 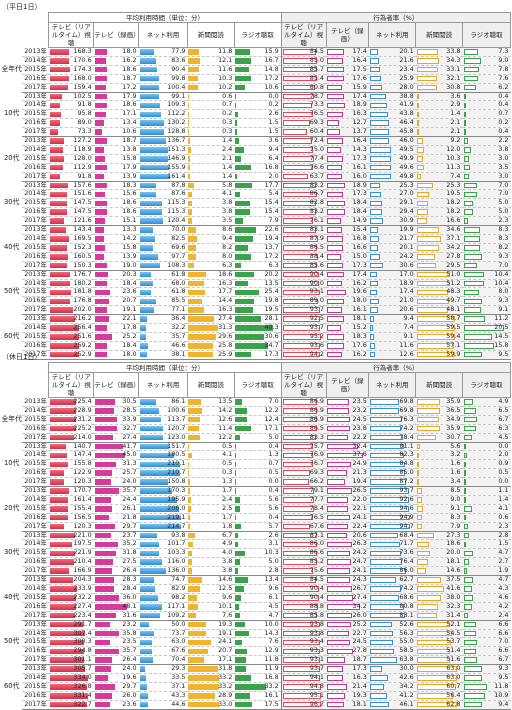 What do you see at coordinates (503, 579) in the screenshot?
I see `rate-value: 4.7` at bounding box center [503, 579].